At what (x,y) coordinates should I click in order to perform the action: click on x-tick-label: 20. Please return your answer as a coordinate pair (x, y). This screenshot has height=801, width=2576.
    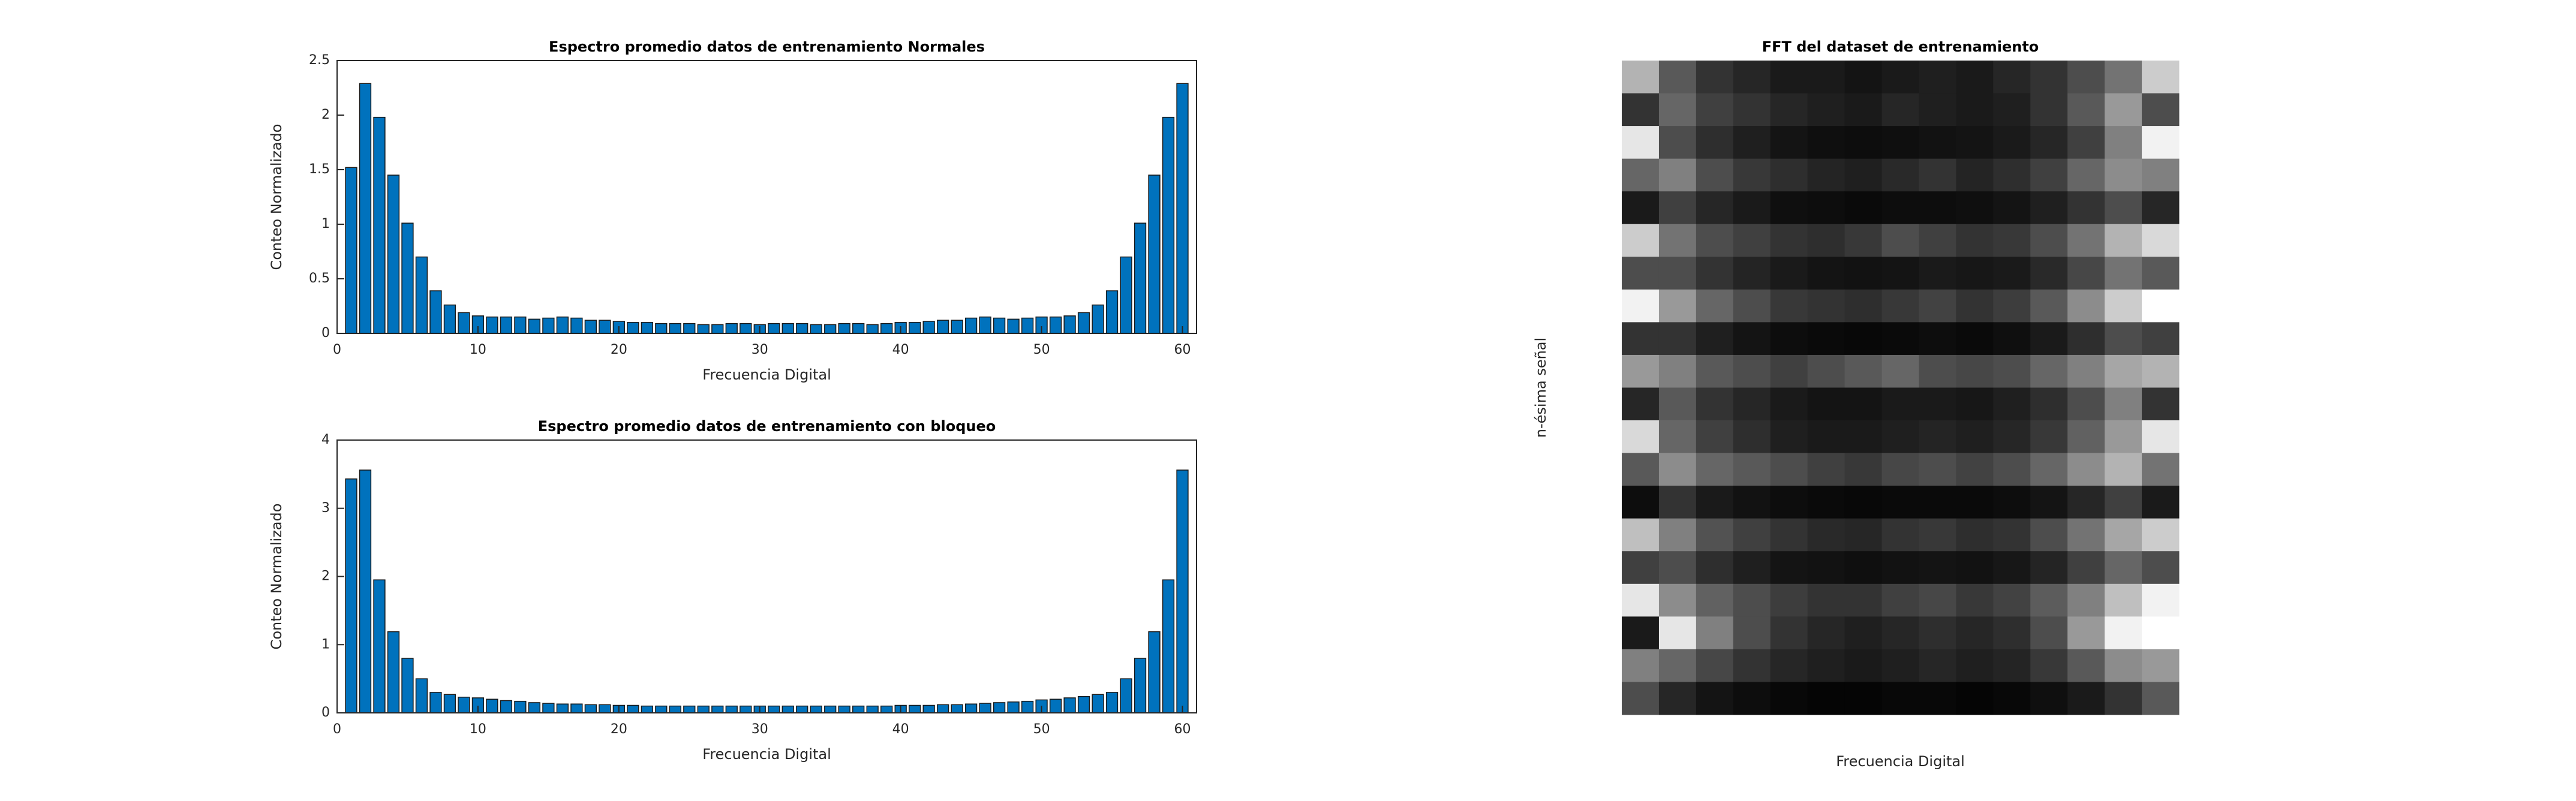
    Looking at the image, I should click on (619, 730).